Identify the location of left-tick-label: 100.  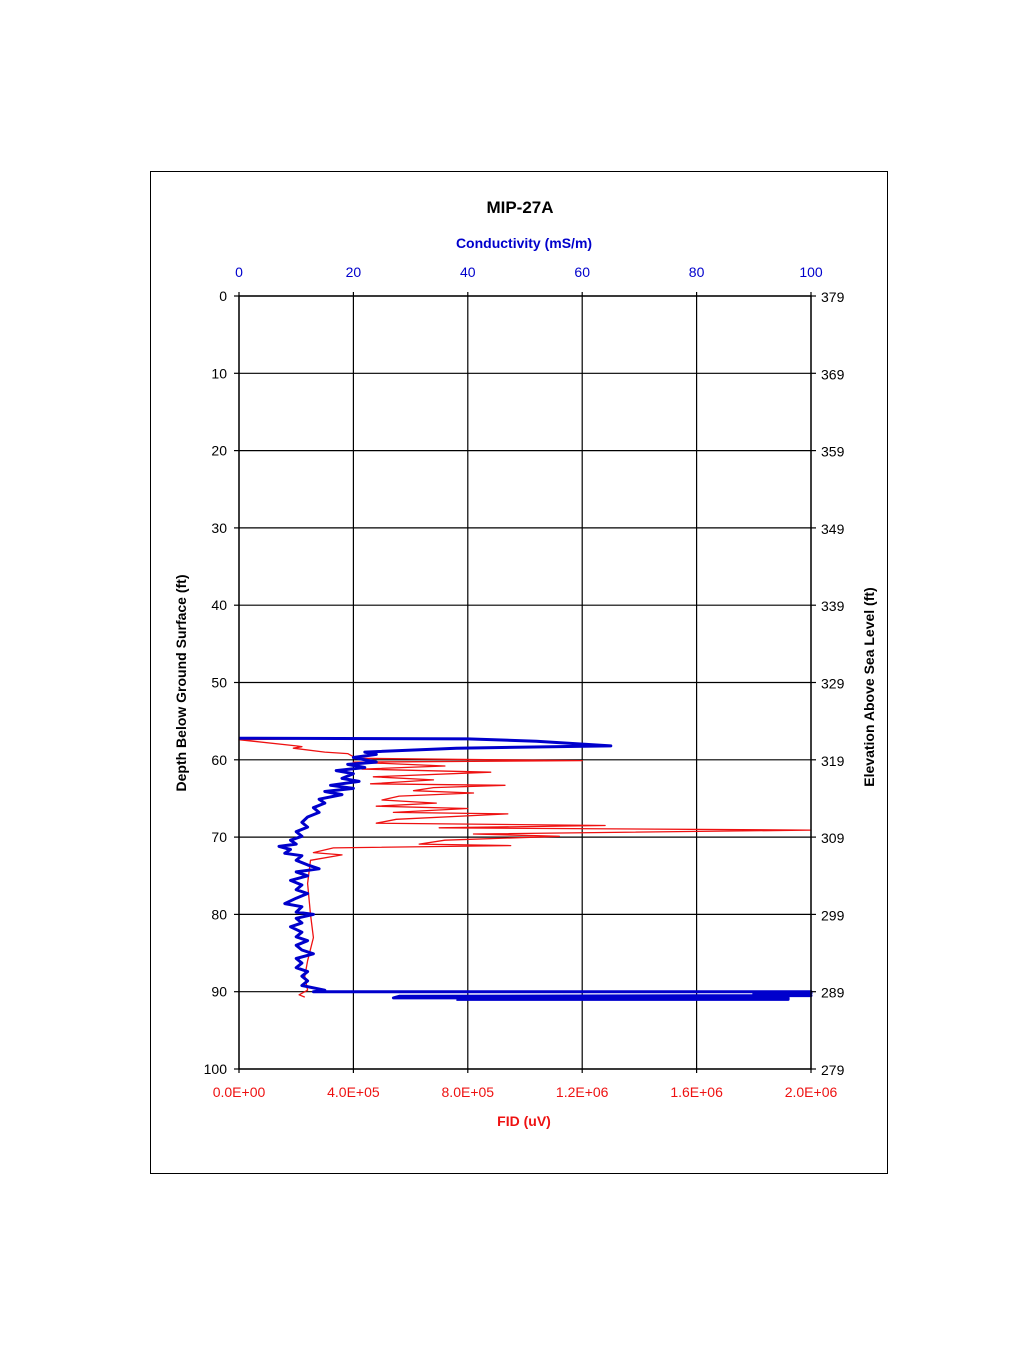
(216, 1069).